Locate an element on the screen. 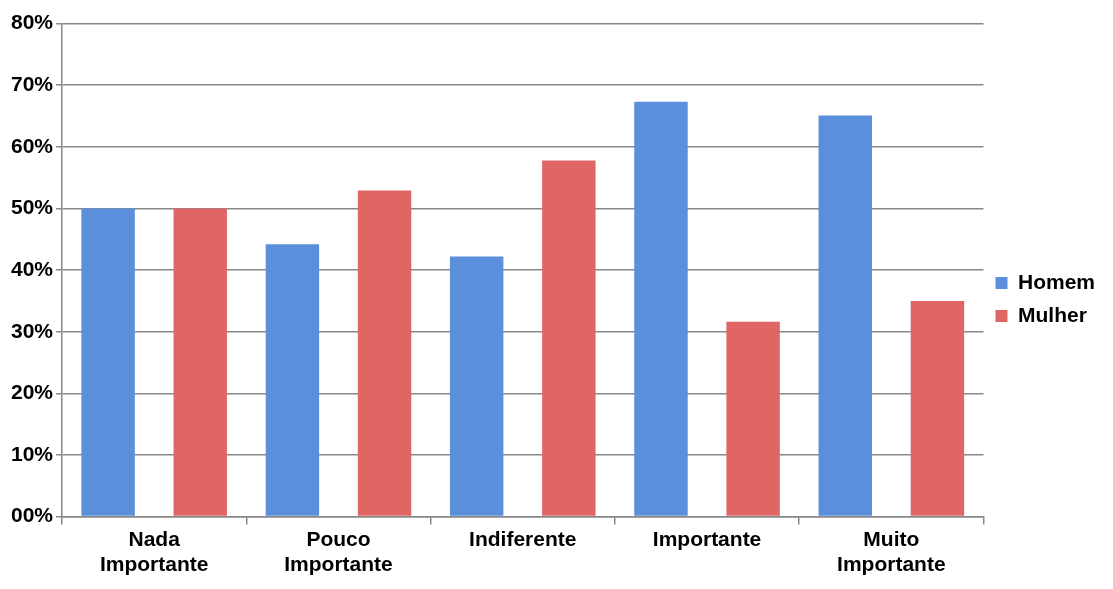 The width and height of the screenshot is (1113, 589). x-tick-label: Pouco Importante is located at coordinates (338, 551).